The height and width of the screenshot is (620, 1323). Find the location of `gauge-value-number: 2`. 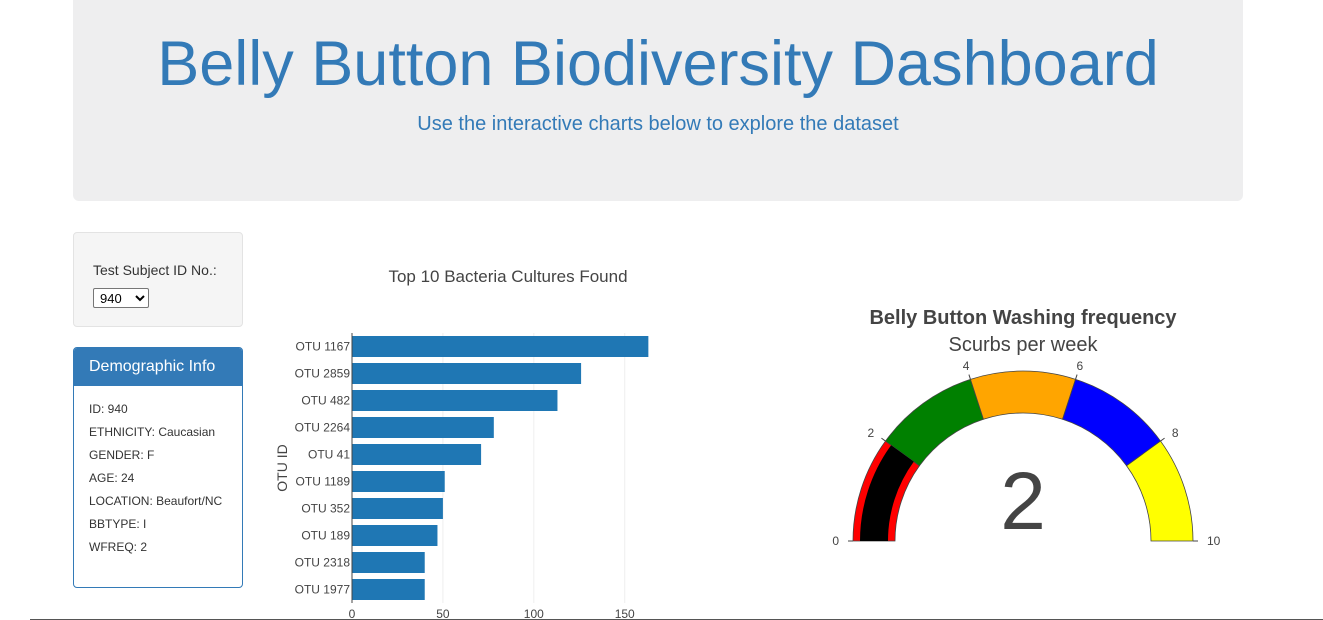

gauge-value-number: 2 is located at coordinates (1023, 501).